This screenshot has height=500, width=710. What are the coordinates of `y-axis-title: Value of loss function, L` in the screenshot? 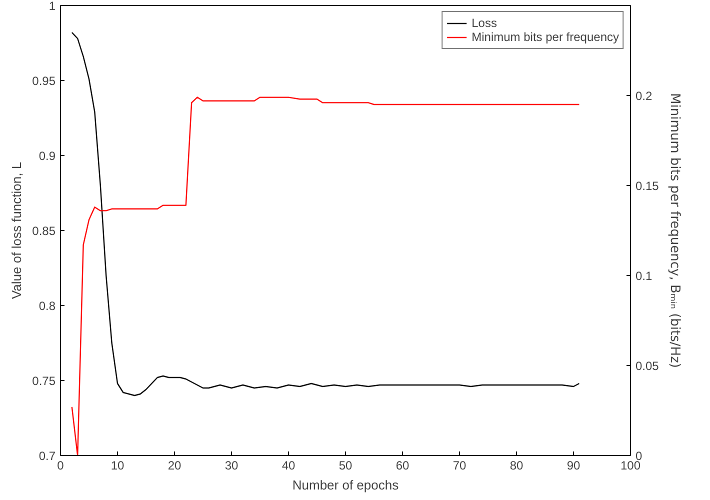 It's located at (16, 231).